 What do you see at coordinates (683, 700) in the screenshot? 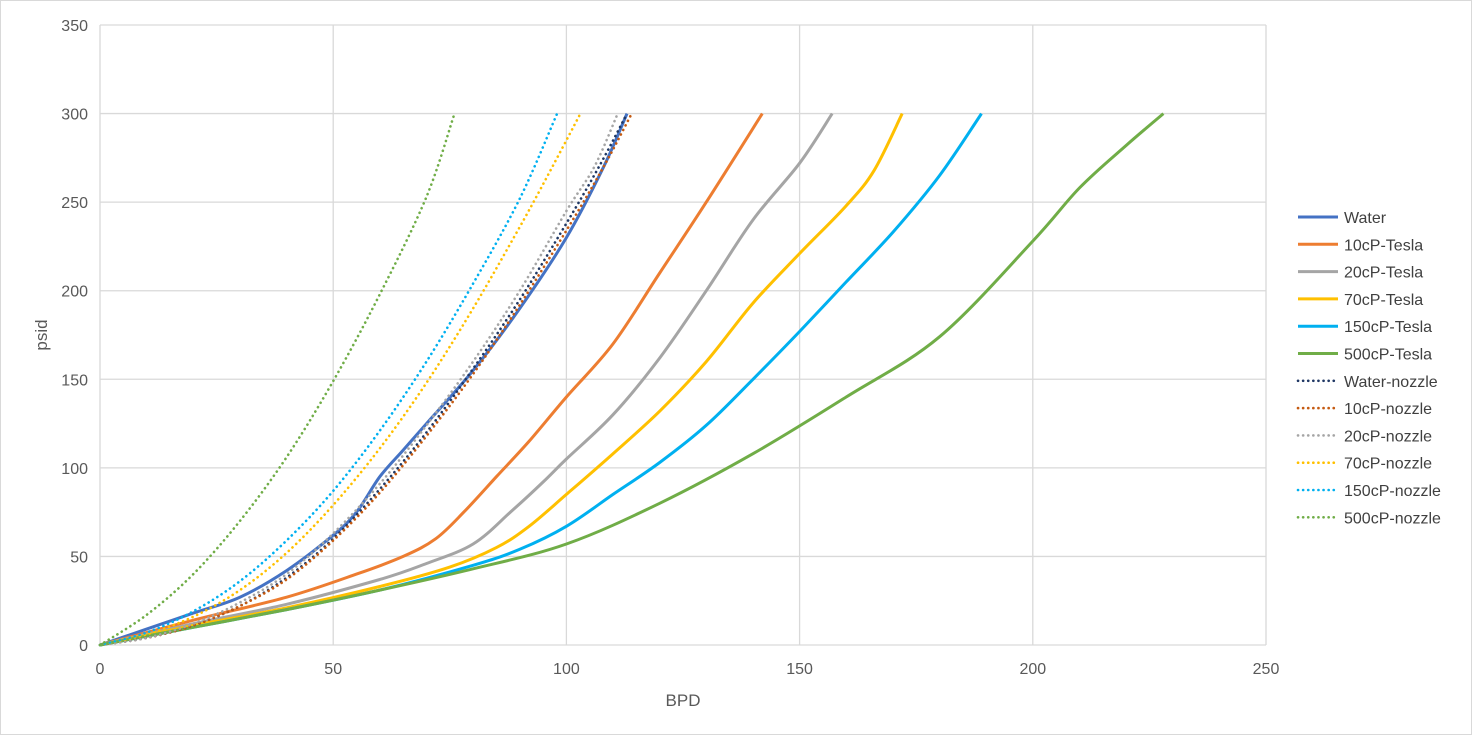
I see `x-axis-title: BPD` at bounding box center [683, 700].